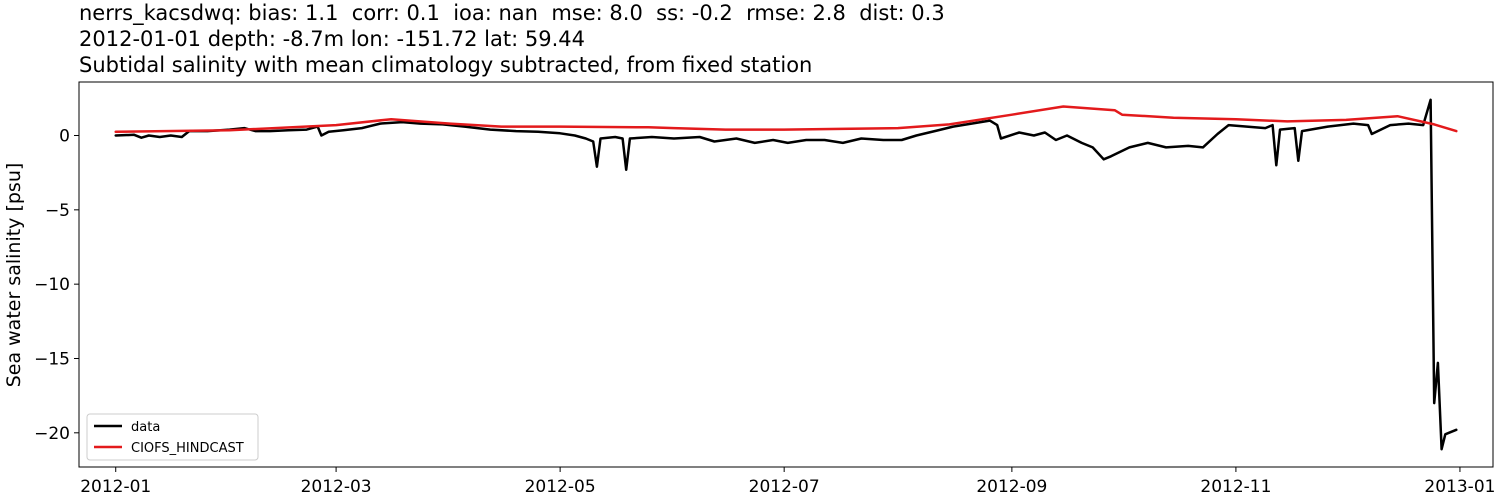  What do you see at coordinates (1011, 487) in the screenshot?
I see `x-tick-label: 2012-09` at bounding box center [1011, 487].